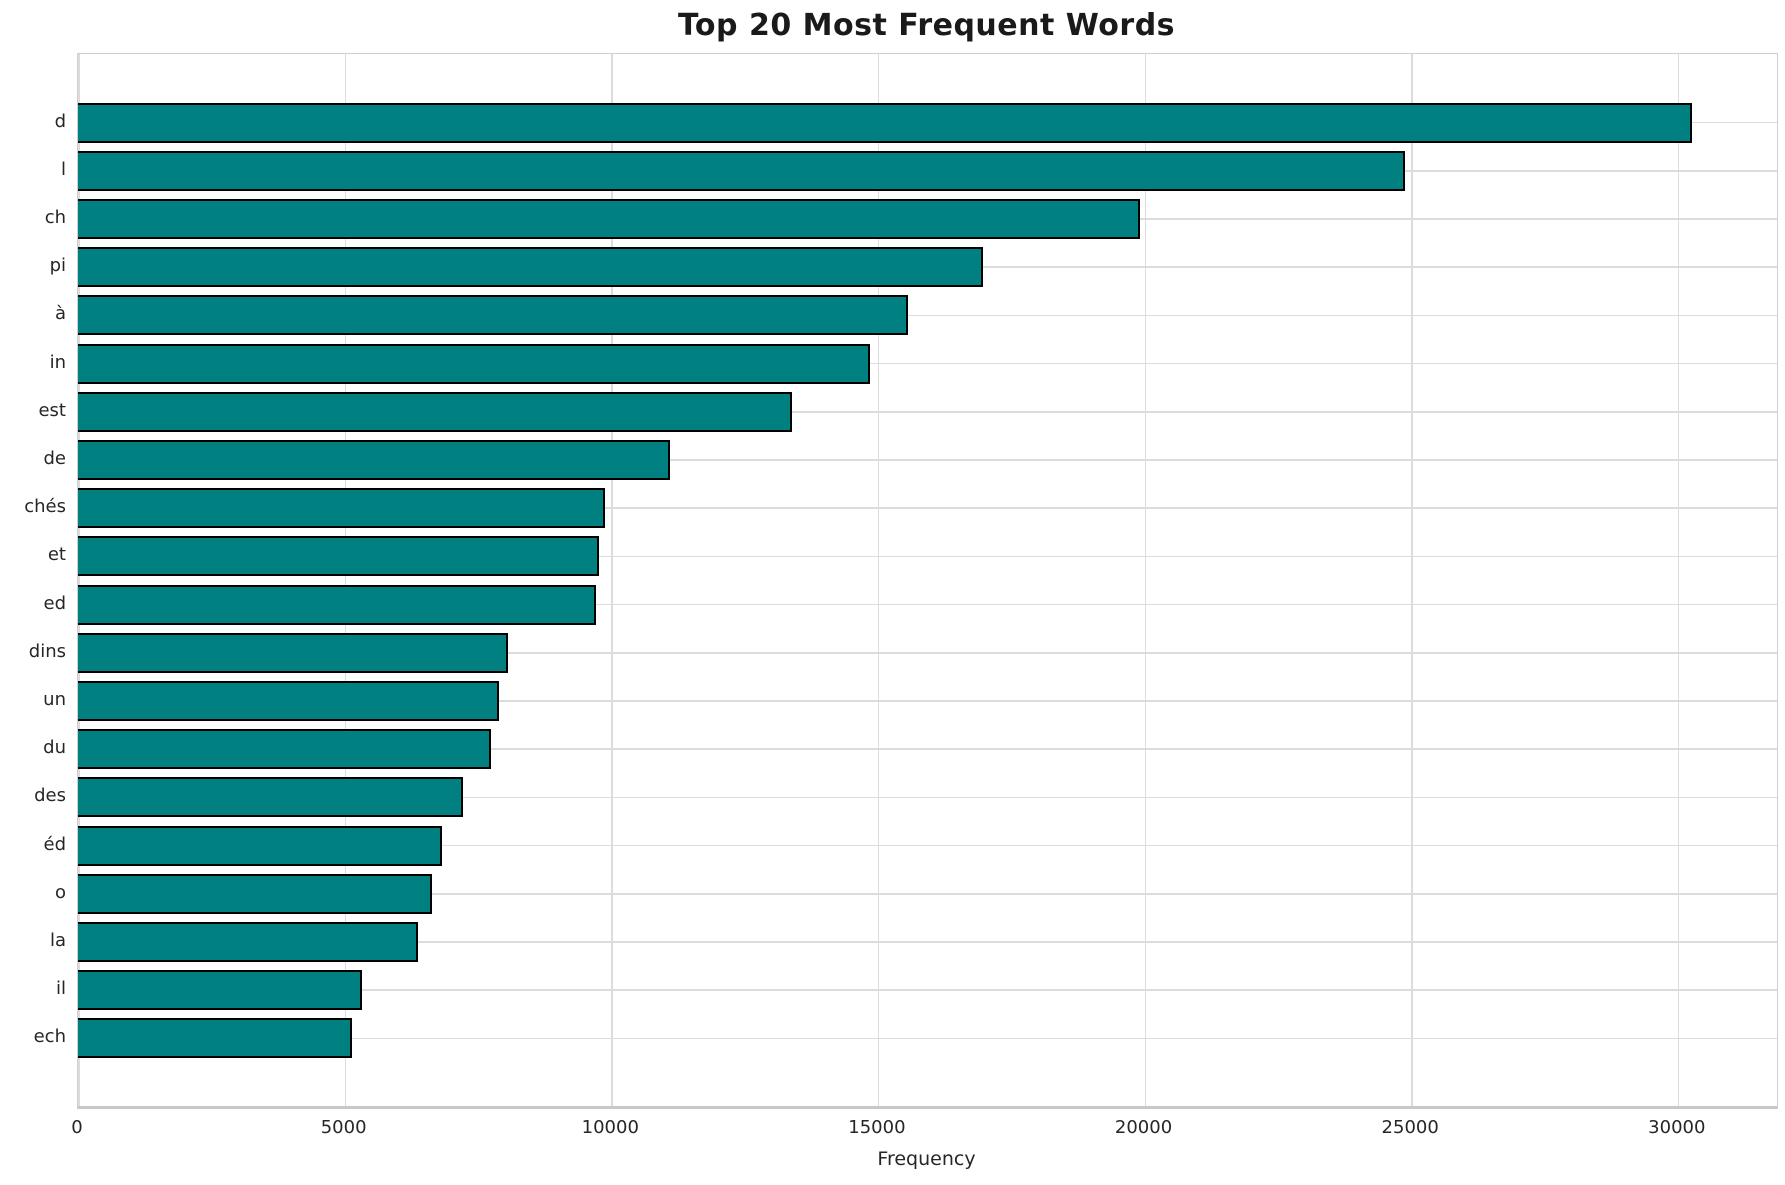 This screenshot has height=1185, width=1785. Describe the element at coordinates (55, 603) in the screenshot. I see `y-tick-label: ed` at that location.